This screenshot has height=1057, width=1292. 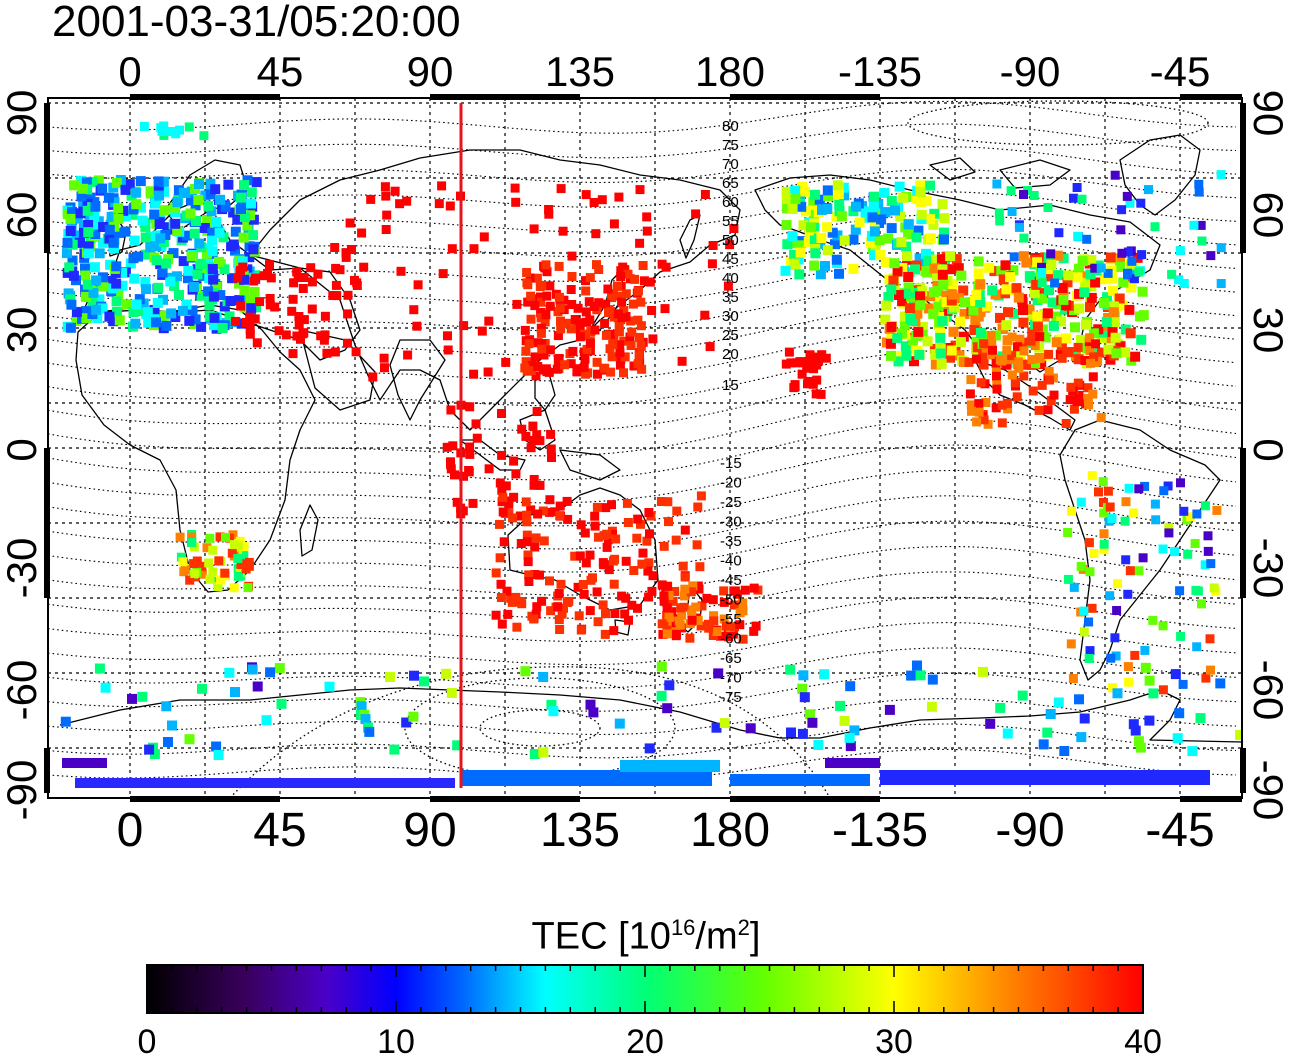 I want to click on tec-band, so click(x=1045, y=777).